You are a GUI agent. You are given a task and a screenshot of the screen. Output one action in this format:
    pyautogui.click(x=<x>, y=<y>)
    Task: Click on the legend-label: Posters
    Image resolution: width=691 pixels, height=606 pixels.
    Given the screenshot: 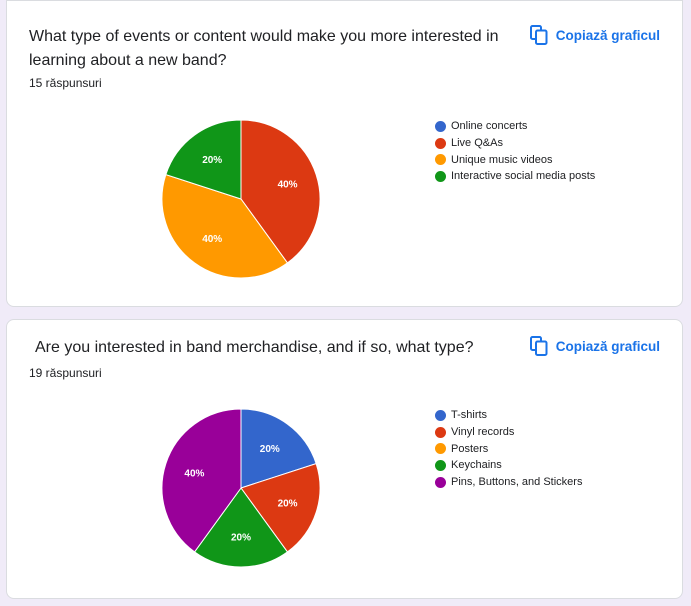 What is the action you would take?
    pyautogui.click(x=470, y=448)
    